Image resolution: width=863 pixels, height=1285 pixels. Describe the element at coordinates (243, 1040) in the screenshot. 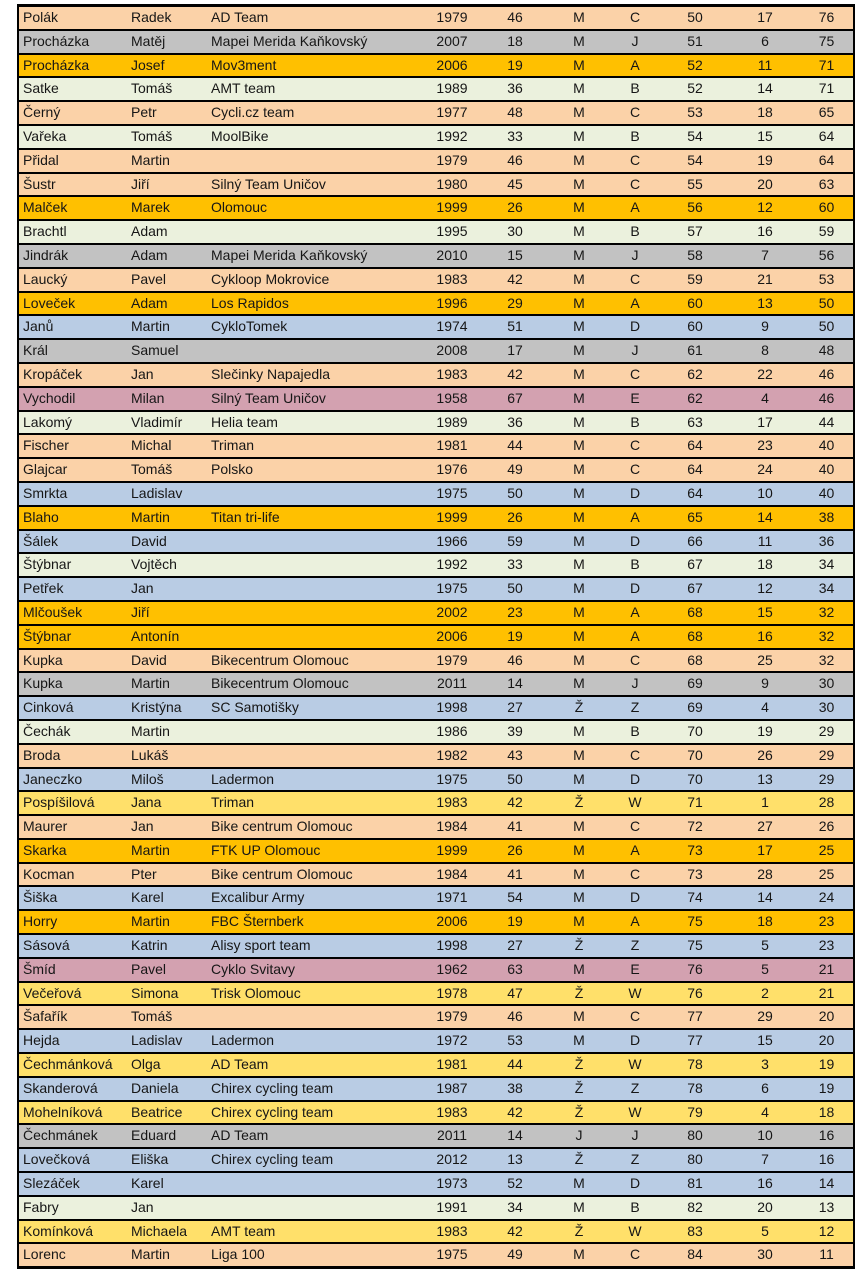

I see `cell-team: Ladermon` at that location.